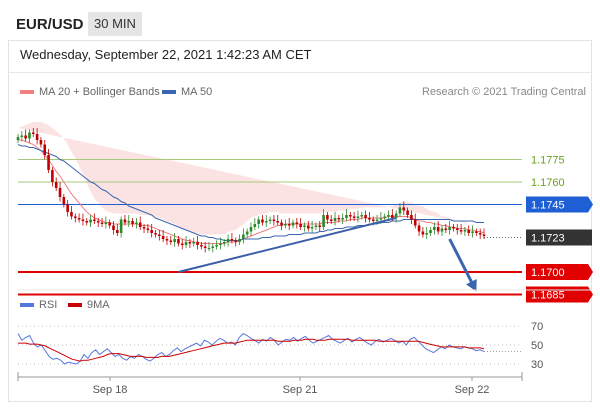 The height and width of the screenshot is (410, 600). I want to click on rsi-swatch, so click(27, 305).